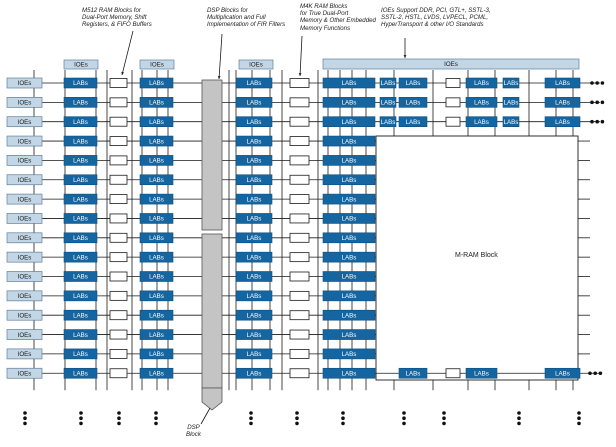 The image size is (616, 447). I want to click on m4k-label-line-3: Memory & Other Embedded, so click(338, 21).